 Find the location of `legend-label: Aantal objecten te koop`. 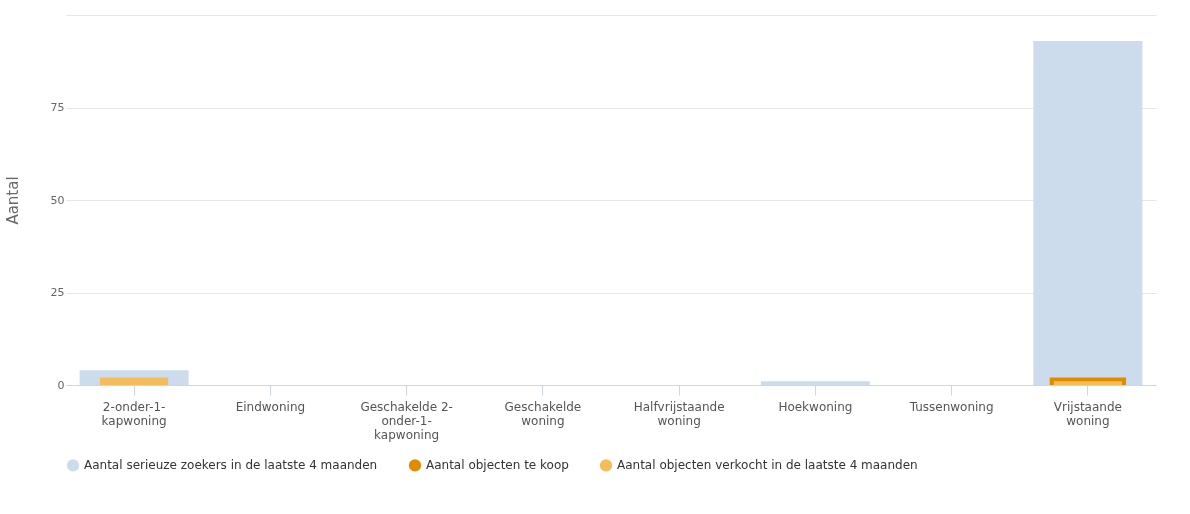

legend-label: Aantal objecten te koop is located at coordinates (497, 465).